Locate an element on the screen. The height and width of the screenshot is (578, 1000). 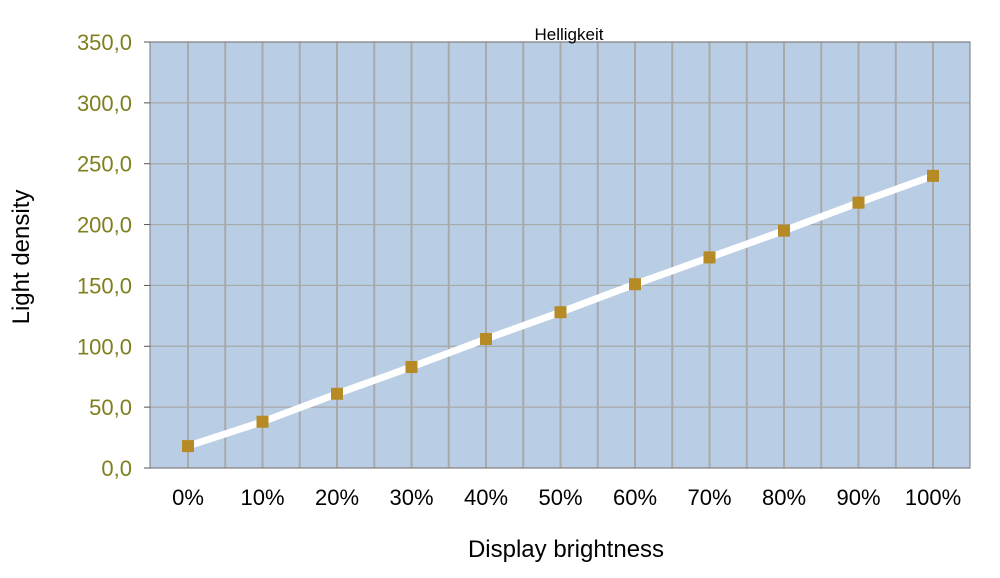
x-tick-label: 50% is located at coordinates (560, 497).